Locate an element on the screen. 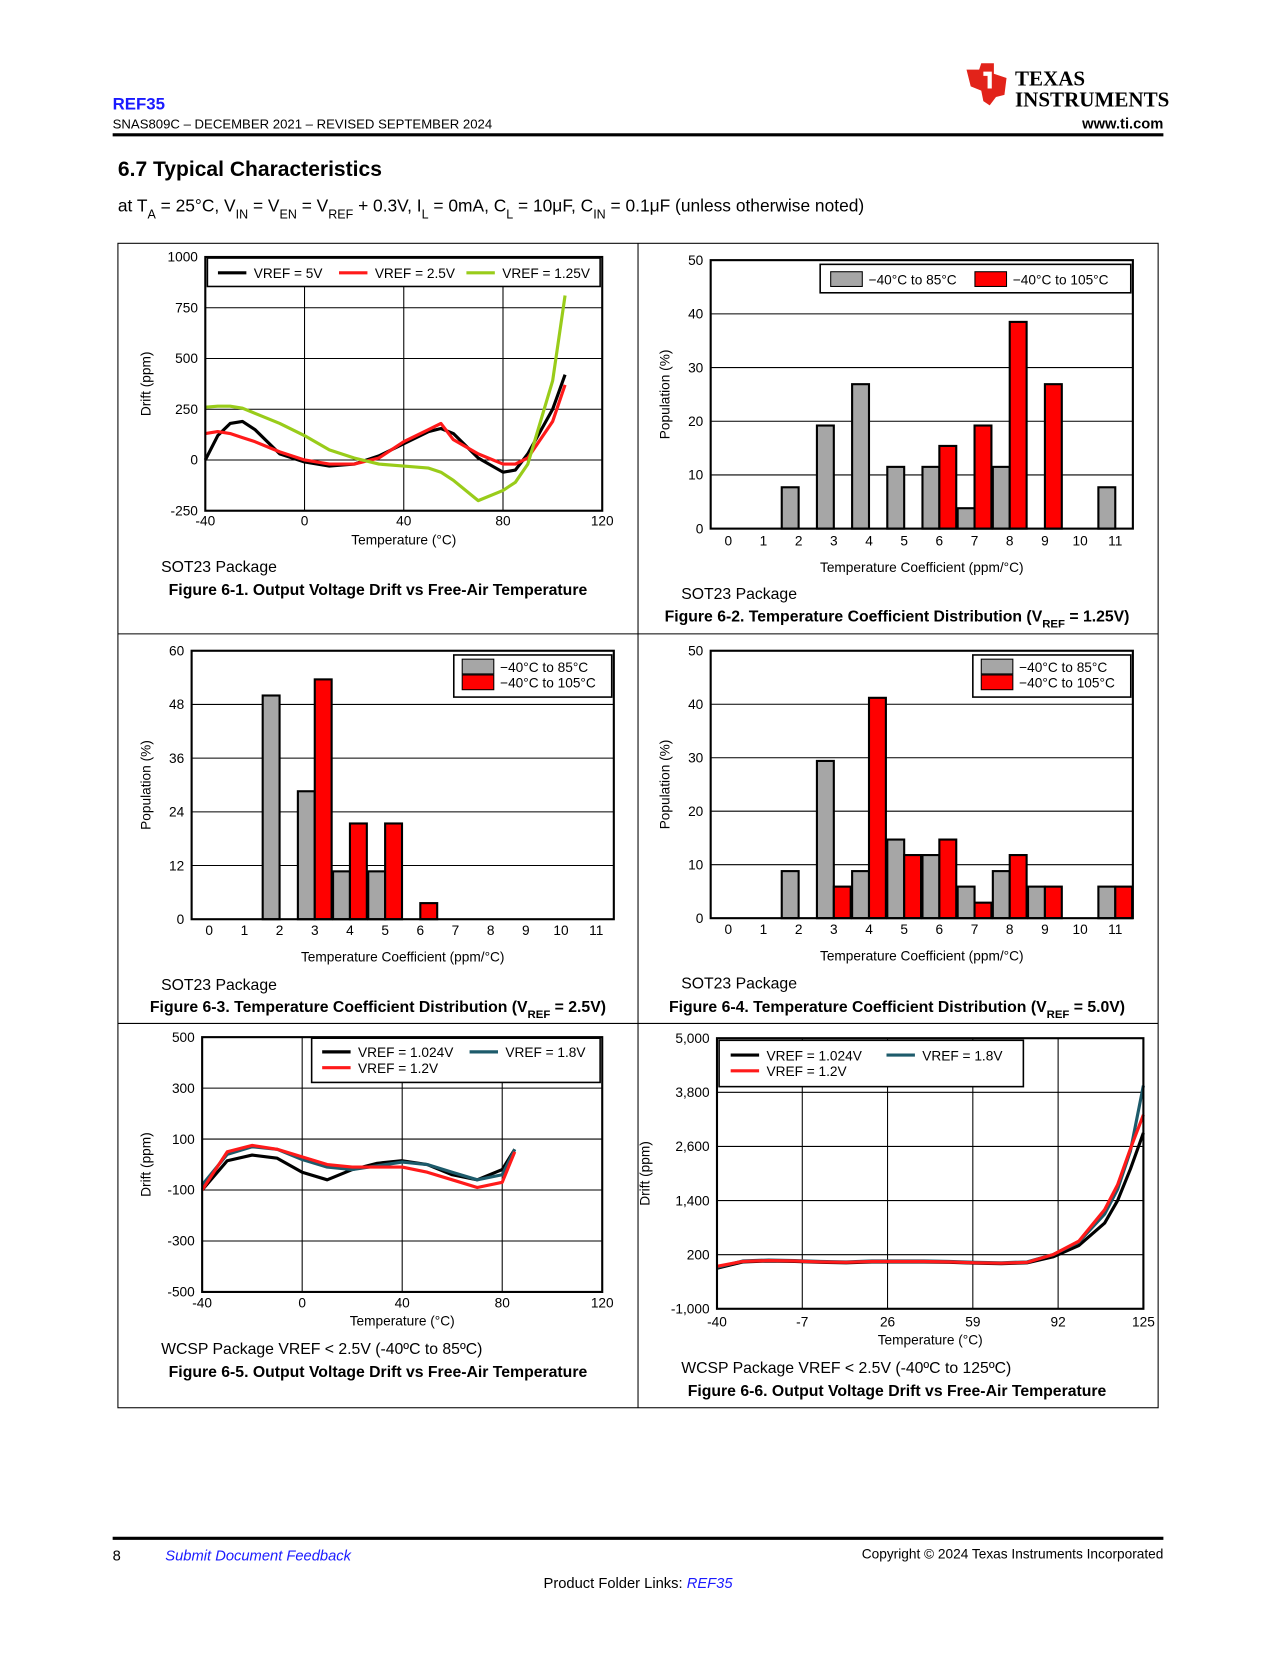 This screenshot has height=1655, width=1275. x-tick-label: 9 is located at coordinates (1045, 540).